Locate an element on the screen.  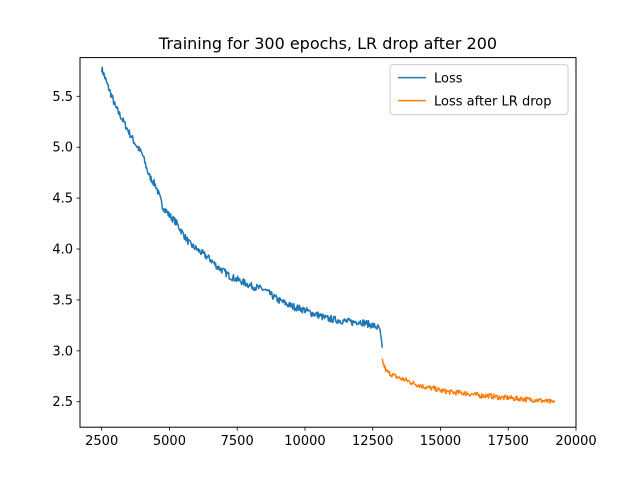
x-tick-label: 15000 is located at coordinates (440, 441).